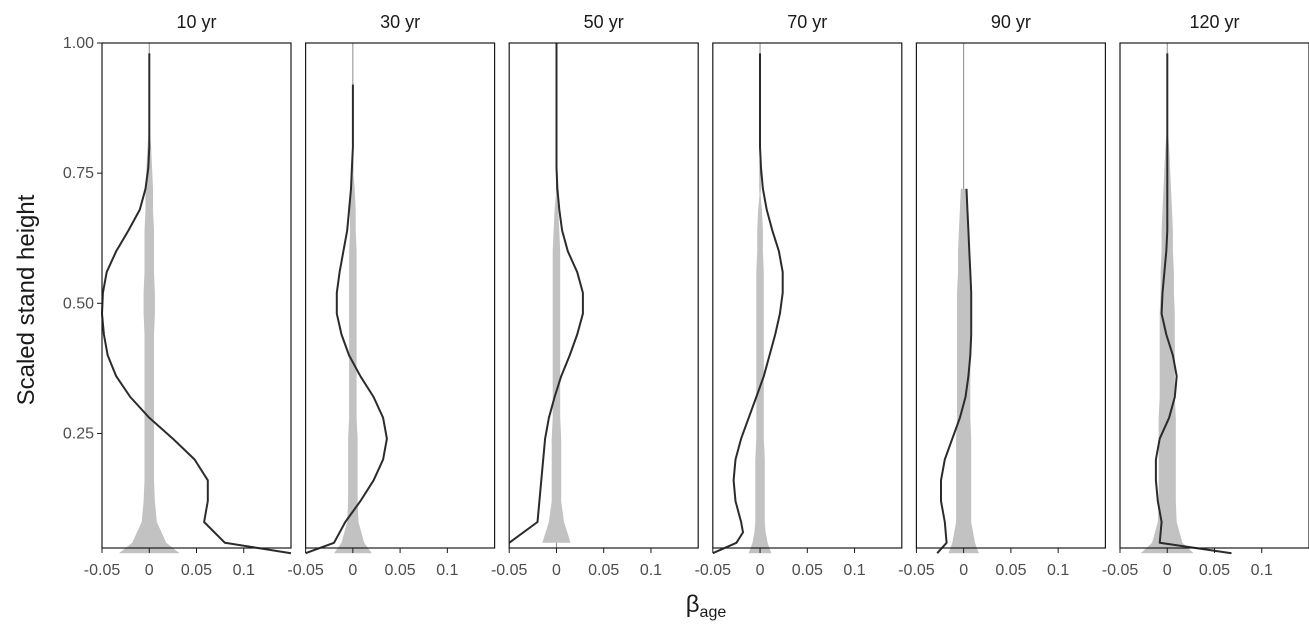  What do you see at coordinates (693, 604) in the screenshot?
I see `x-axis-title-symbol: β` at bounding box center [693, 604].